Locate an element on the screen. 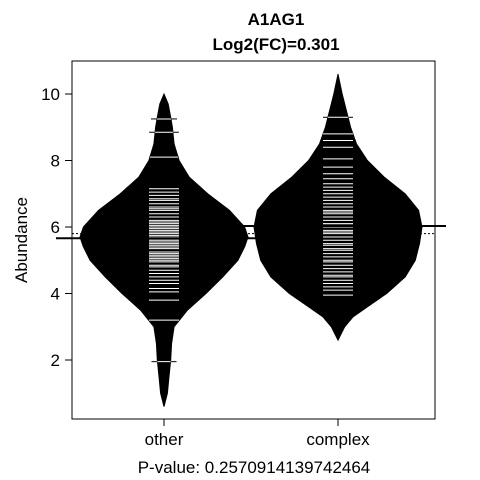  chart-title: A1AG1 is located at coordinates (276, 19).